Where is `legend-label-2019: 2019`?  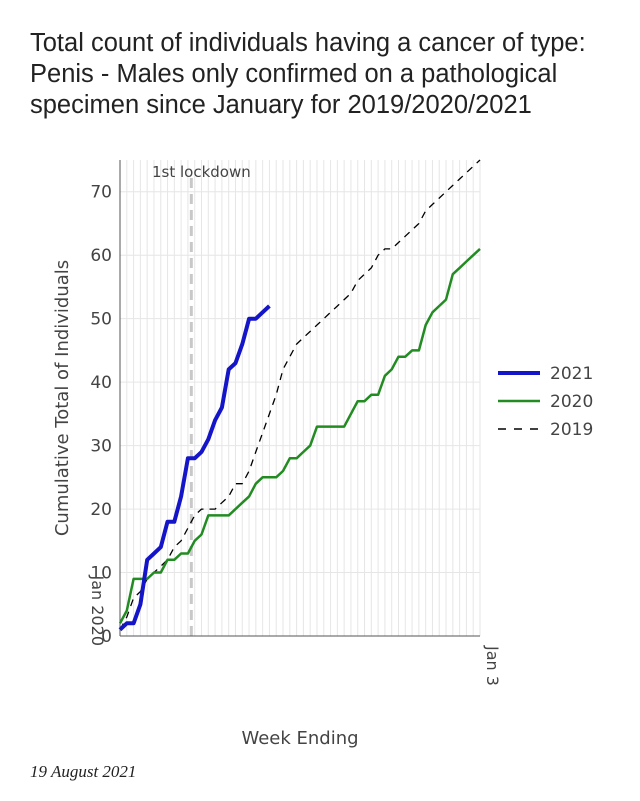 legend-label-2019: 2019 is located at coordinates (571, 430).